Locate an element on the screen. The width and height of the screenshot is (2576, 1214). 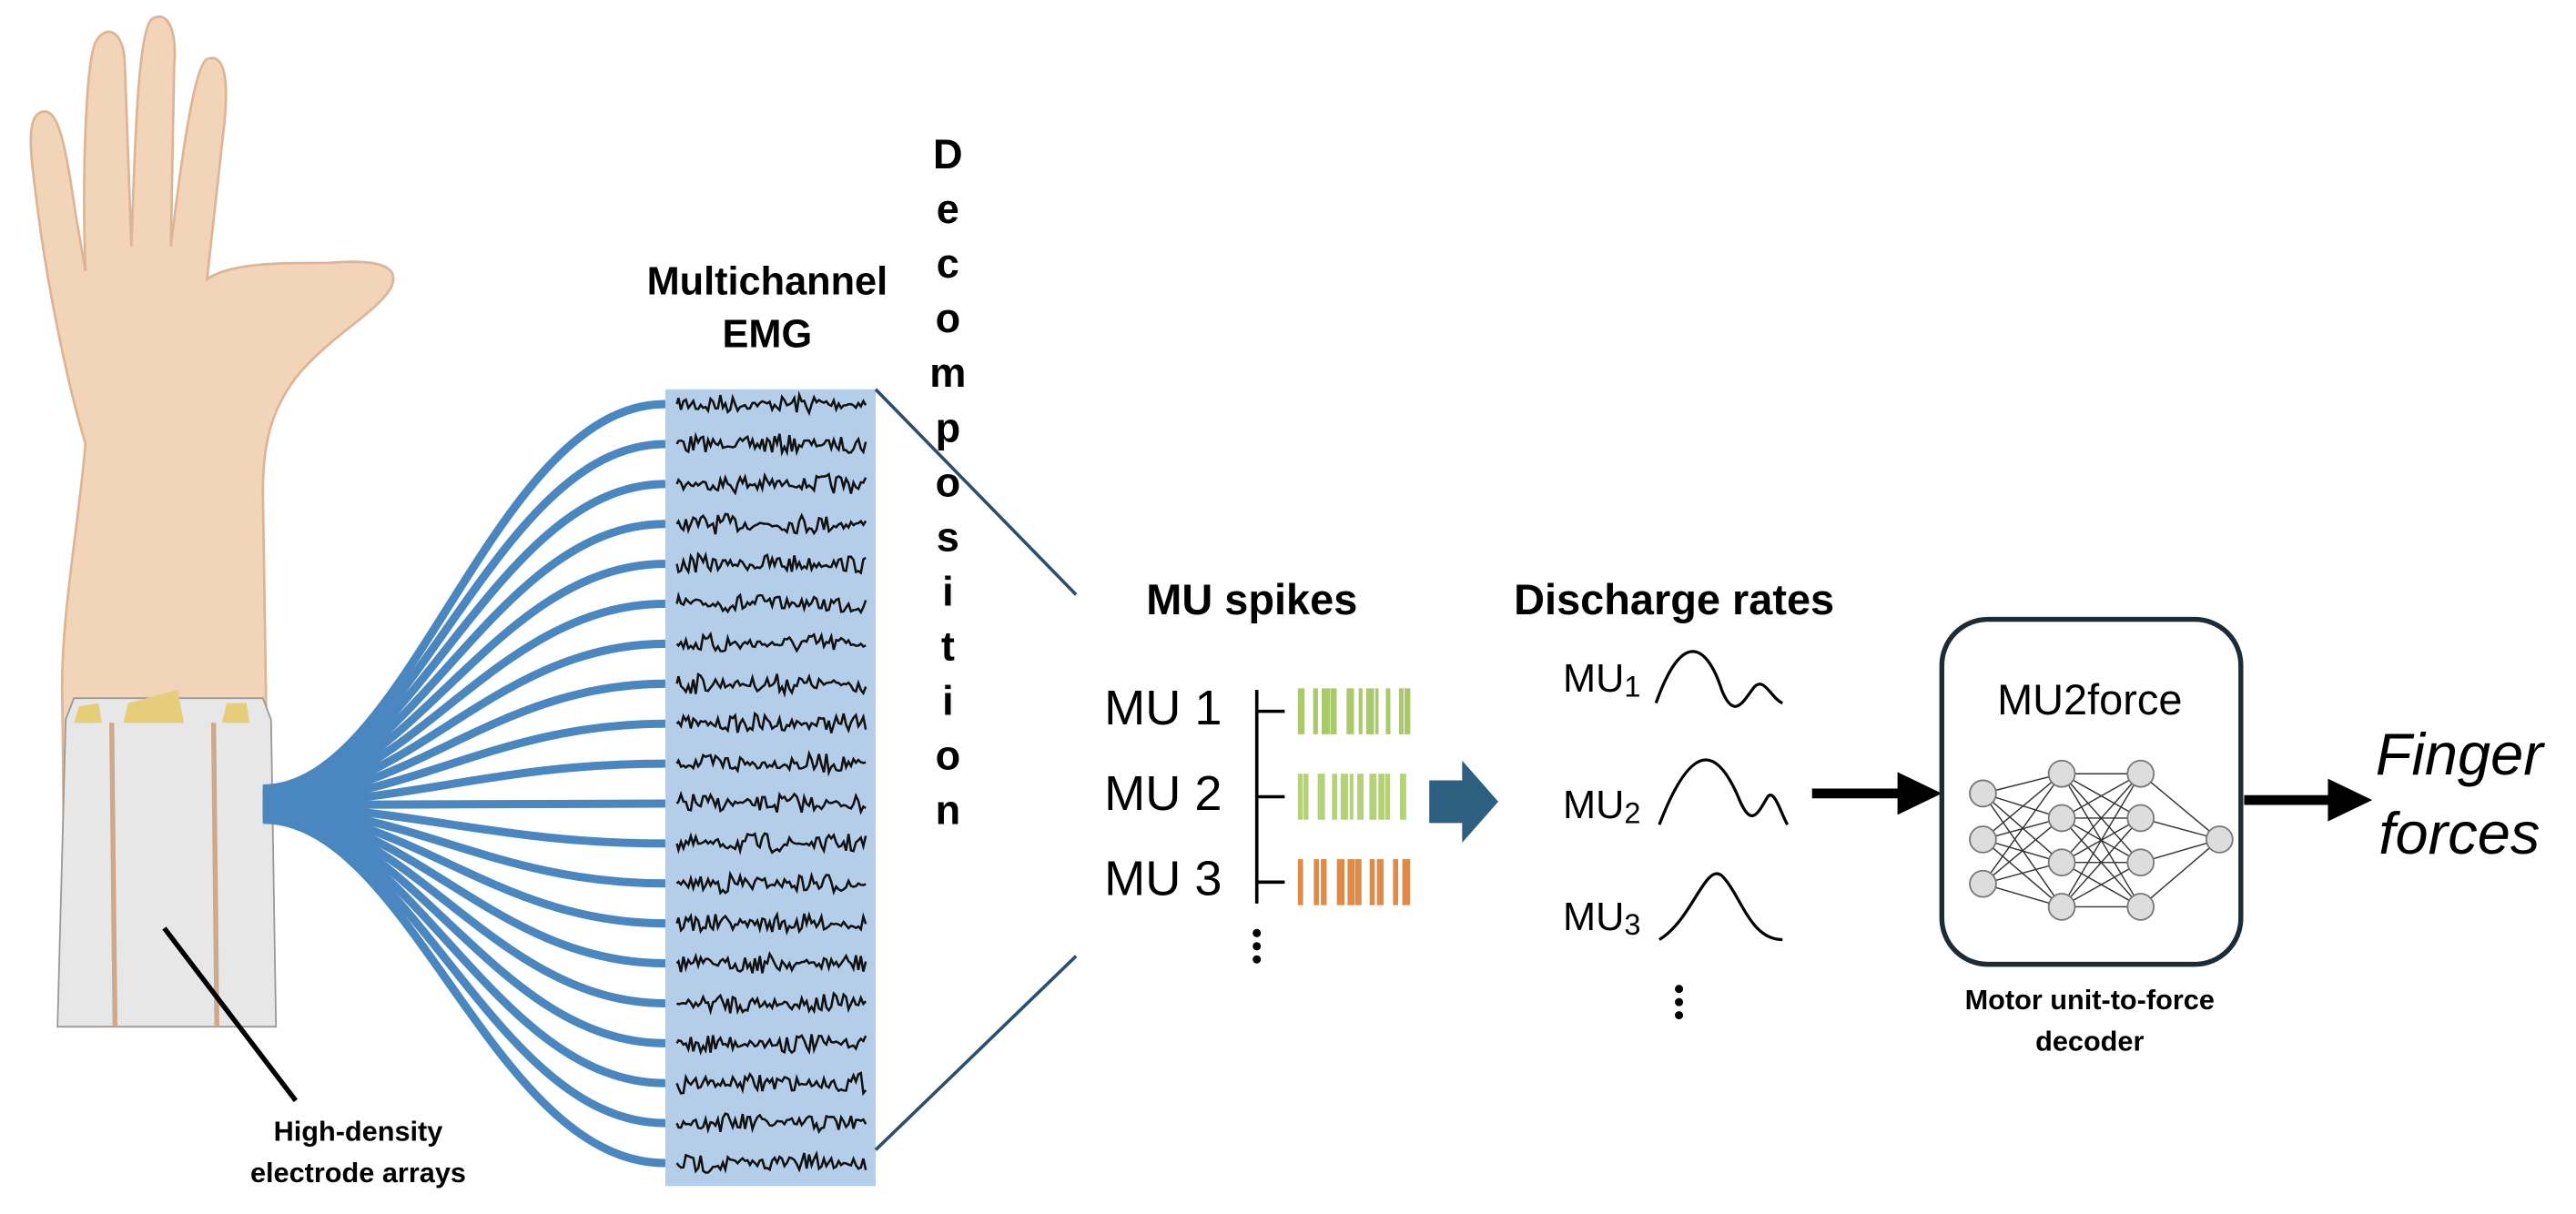
discharge-label: MU3 is located at coordinates (1601, 918).